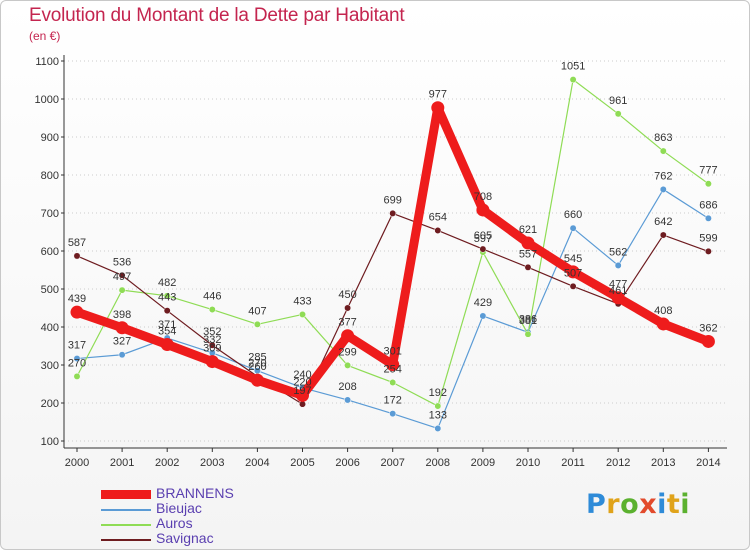 This screenshot has height=550, width=750. What do you see at coordinates (393, 401) in the screenshot?
I see `data-label-bieujac: 172` at bounding box center [393, 401].